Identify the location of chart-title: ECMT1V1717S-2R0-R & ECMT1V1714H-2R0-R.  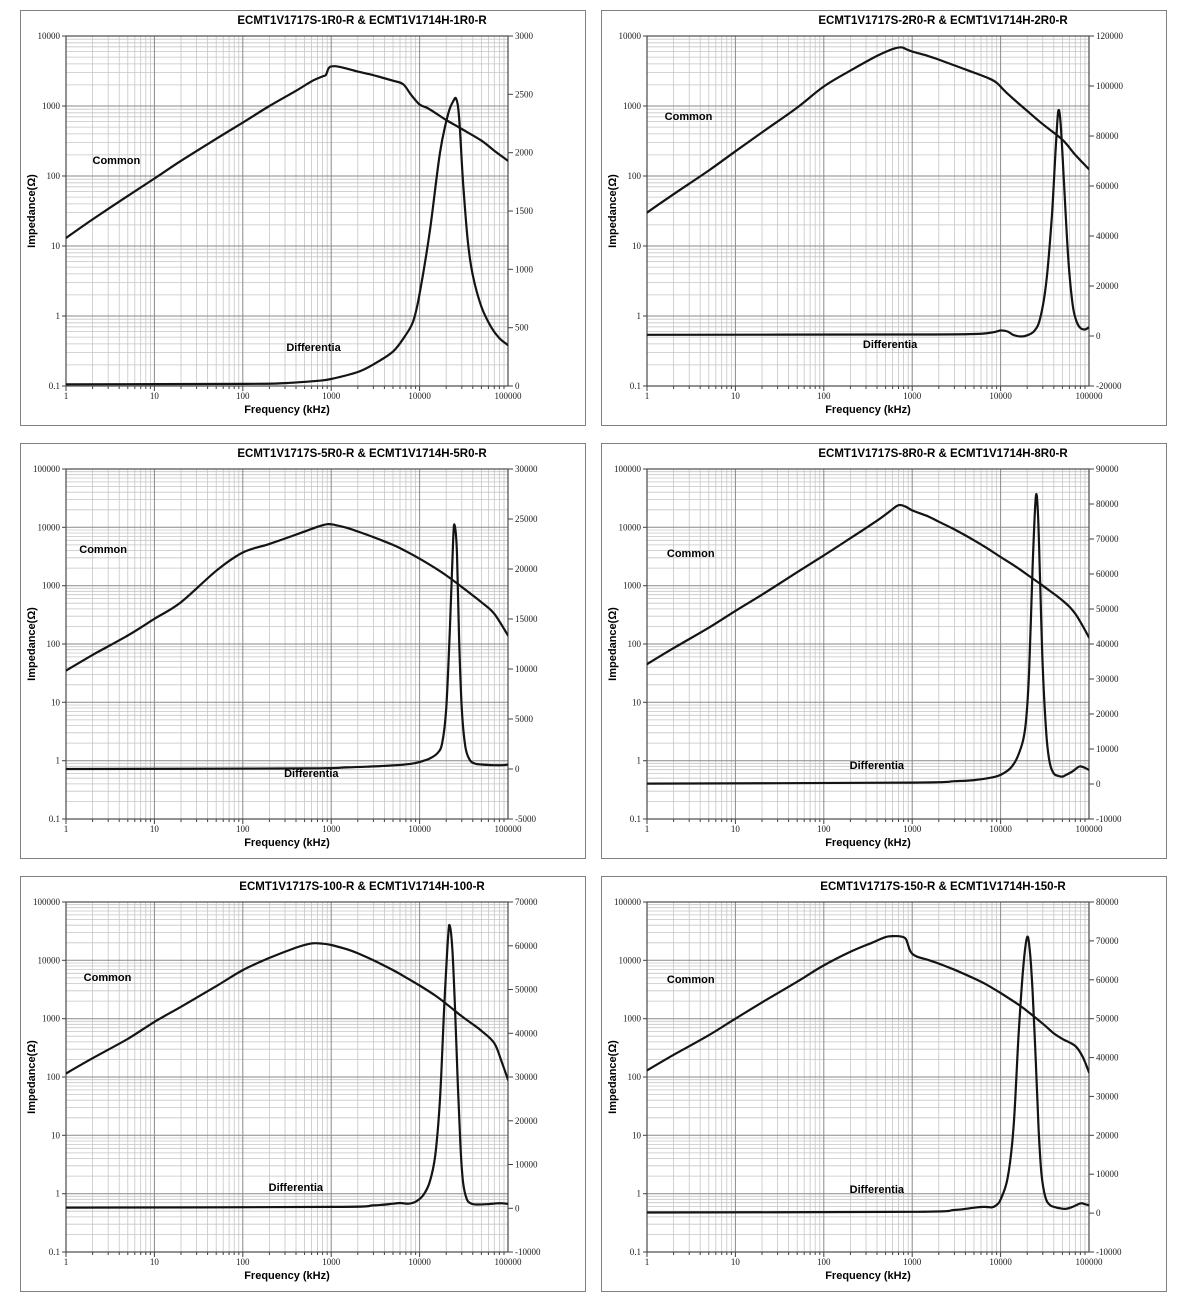
(943, 21).